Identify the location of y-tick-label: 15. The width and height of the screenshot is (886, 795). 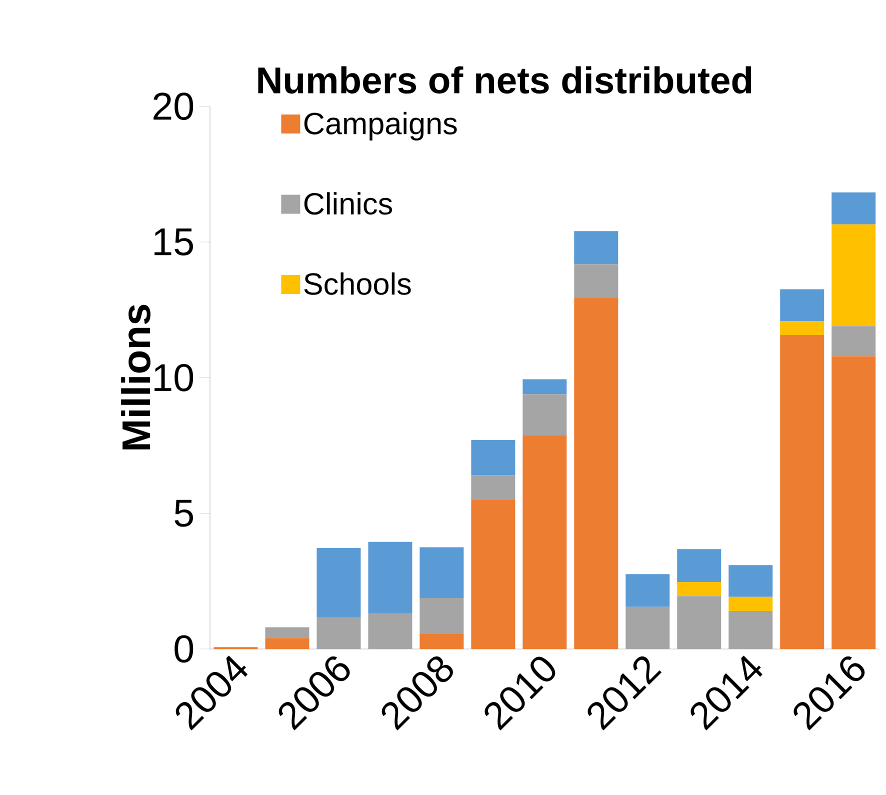
(173, 242).